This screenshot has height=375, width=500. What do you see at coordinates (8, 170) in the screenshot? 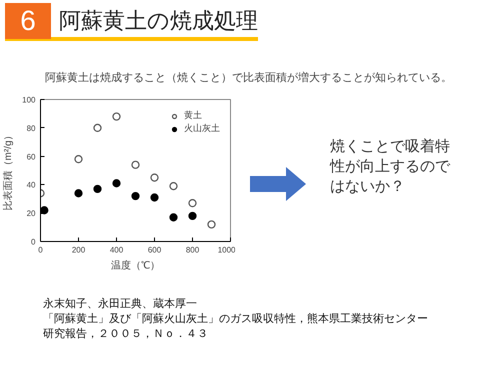
I see `y-axis-title: 比表面積（m²/g）` at bounding box center [8, 170].